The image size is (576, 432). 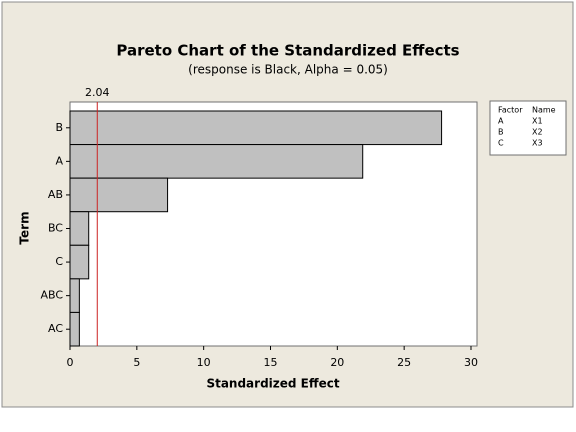 I want to click on chart-title: Pareto Chart of the Standardized Effects, so click(x=287, y=51).